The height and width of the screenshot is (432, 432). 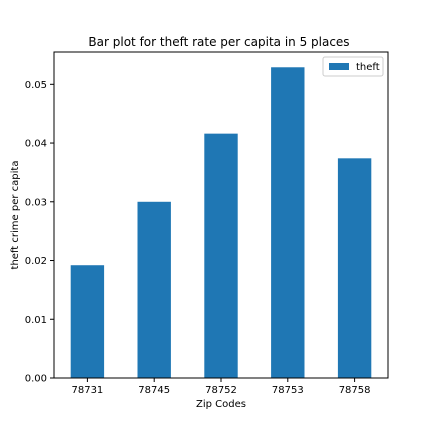 I want to click on y-tick-label: 0.01, so click(x=36, y=320).